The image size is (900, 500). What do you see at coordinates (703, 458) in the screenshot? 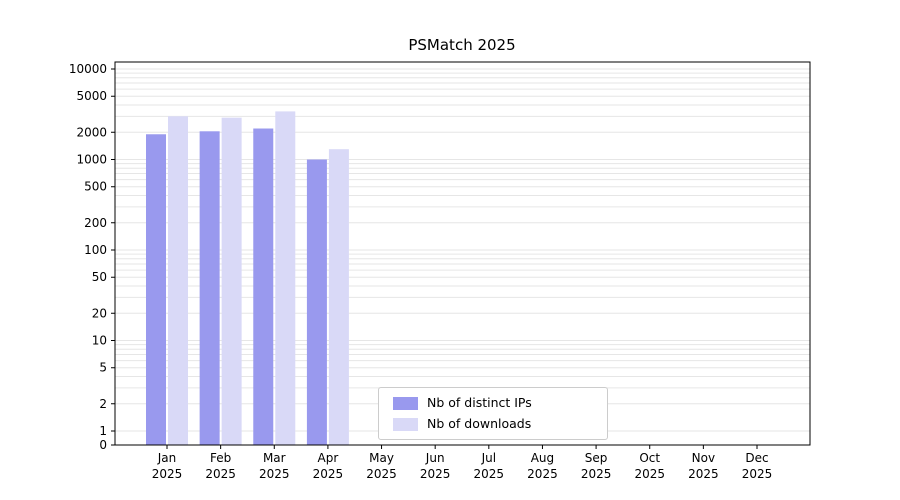
I see `x-tick-label-month: Nov` at bounding box center [703, 458].